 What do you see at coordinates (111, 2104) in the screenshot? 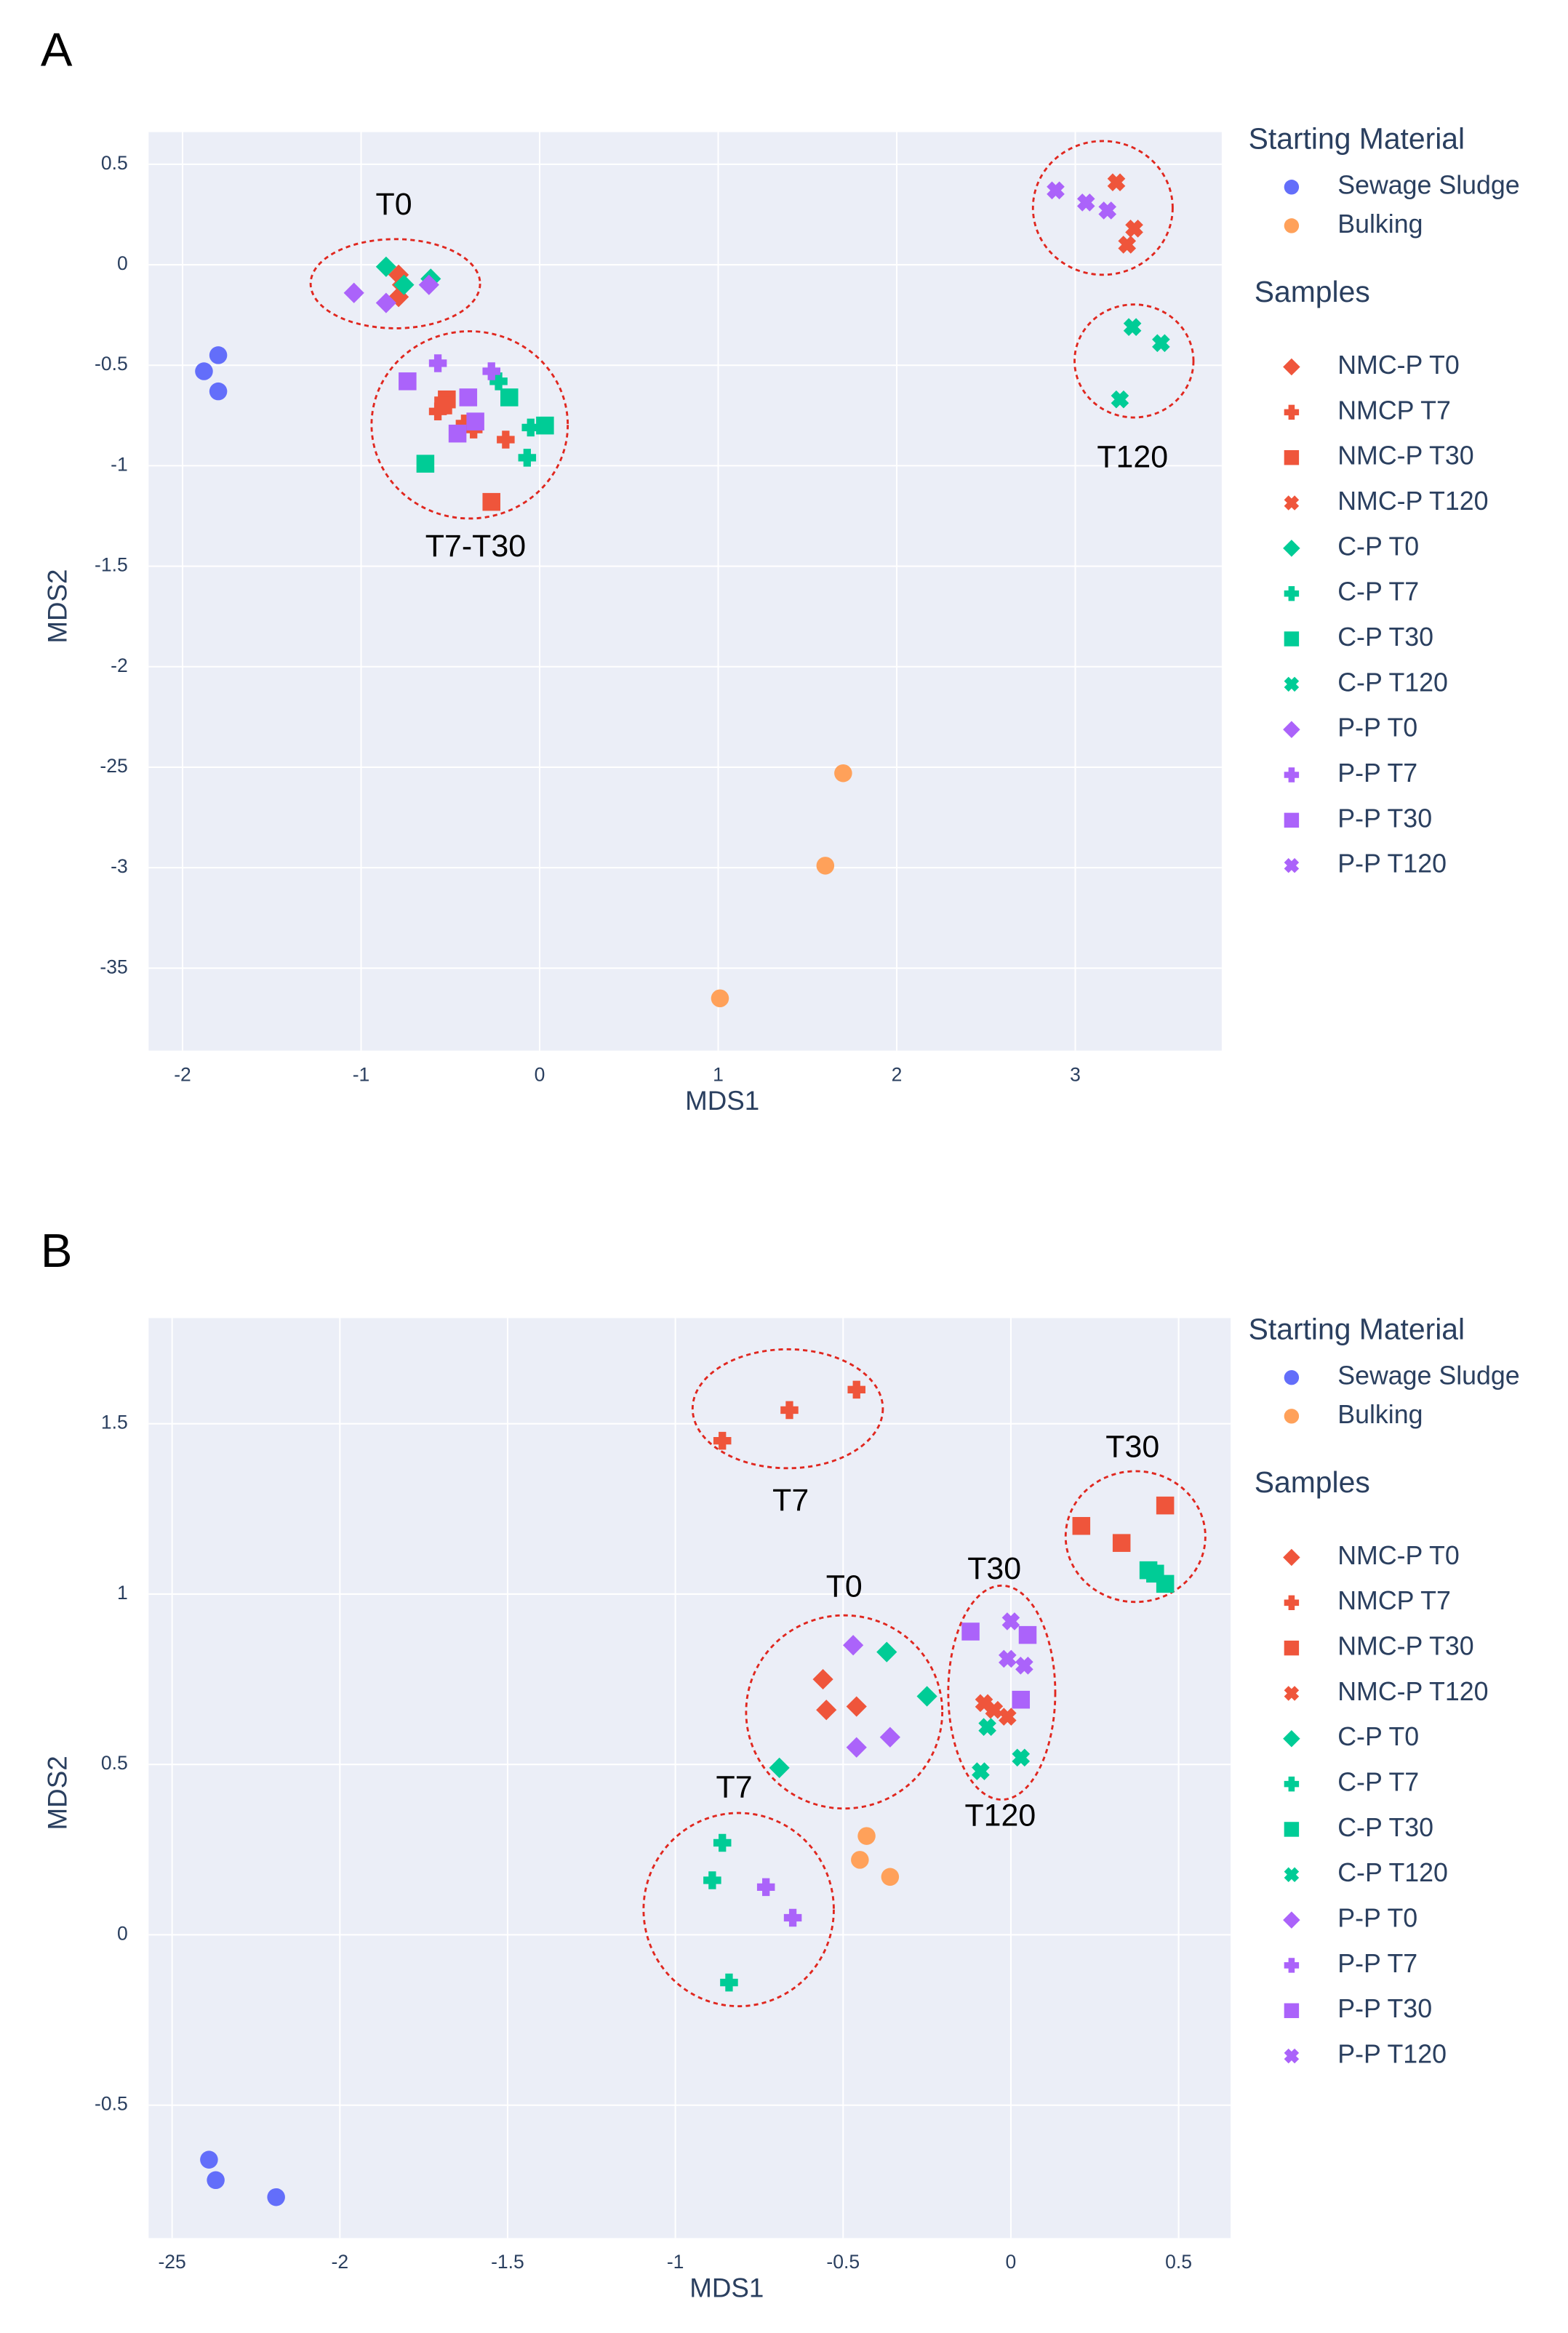
I see `y-tick-label: -0.5` at bounding box center [111, 2104].